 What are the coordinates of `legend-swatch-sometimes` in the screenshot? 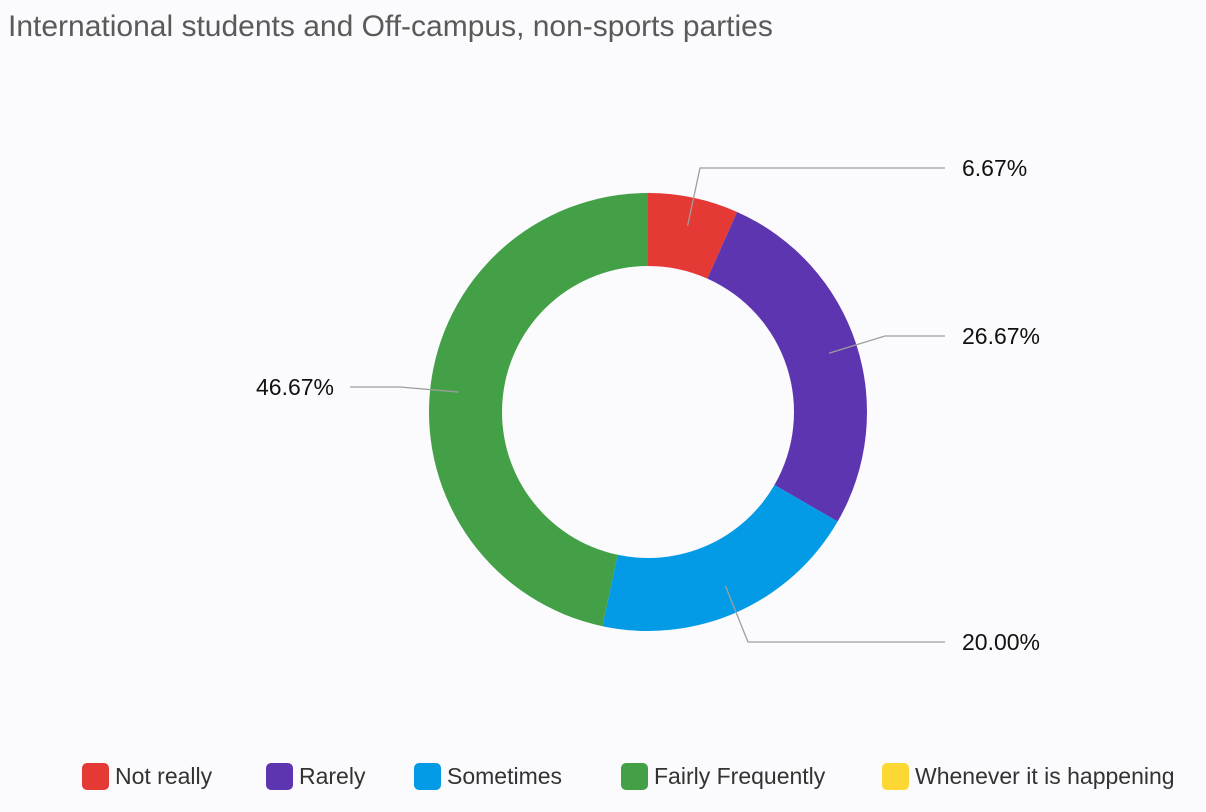 It's located at (427, 776).